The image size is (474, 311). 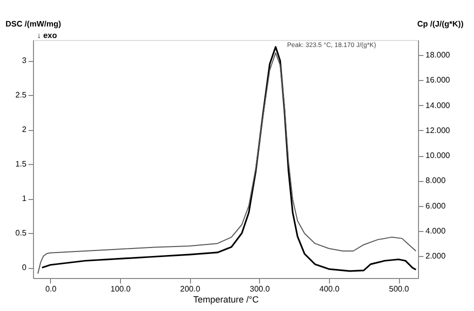 I want to click on y2-tick-label: 14.000, so click(x=438, y=105).